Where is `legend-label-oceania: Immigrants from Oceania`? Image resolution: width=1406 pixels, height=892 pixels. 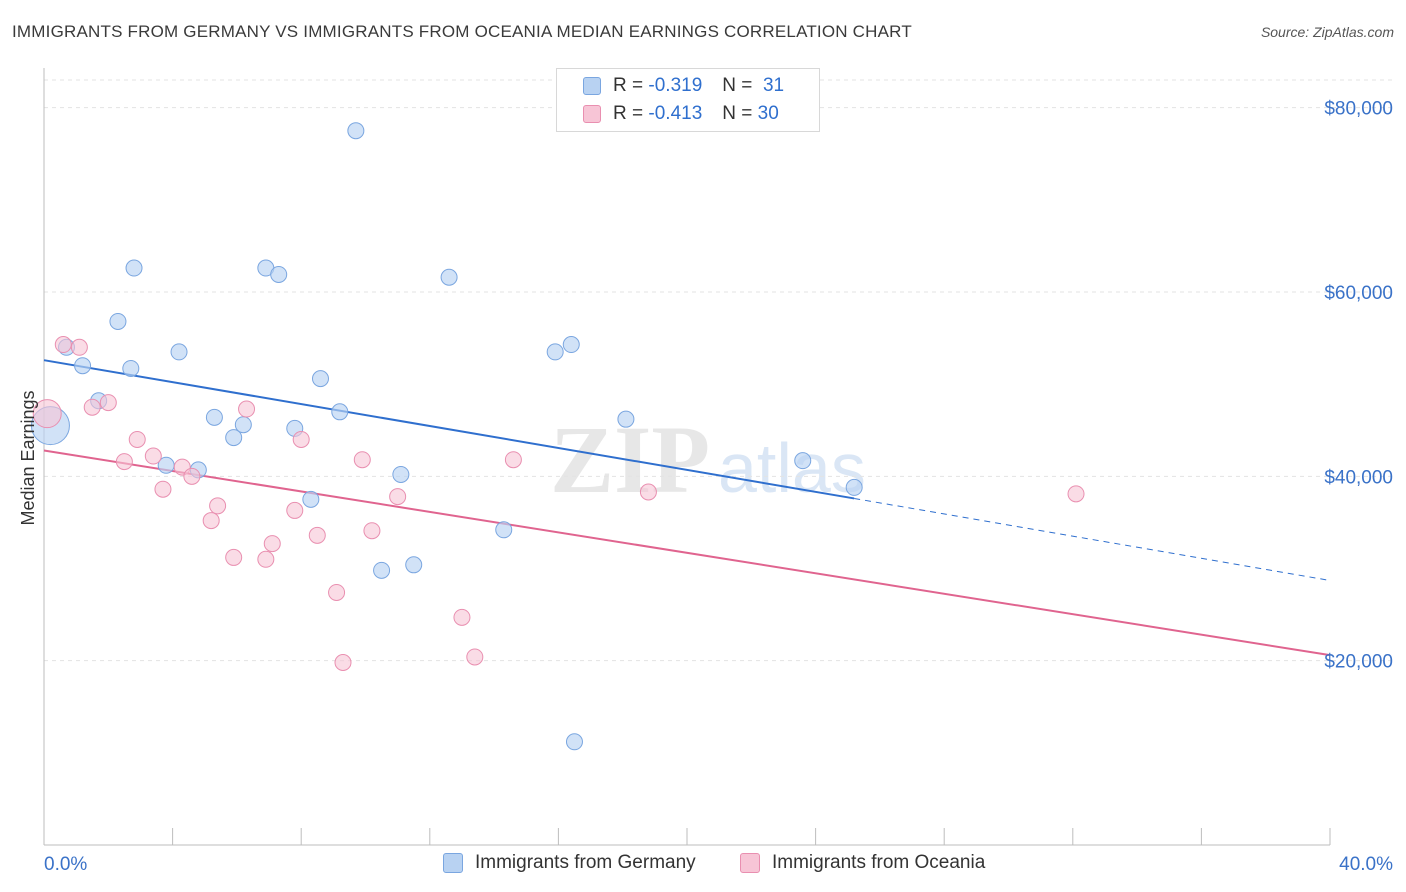 legend-label-oceania: Immigrants from Oceania is located at coordinates (879, 862).